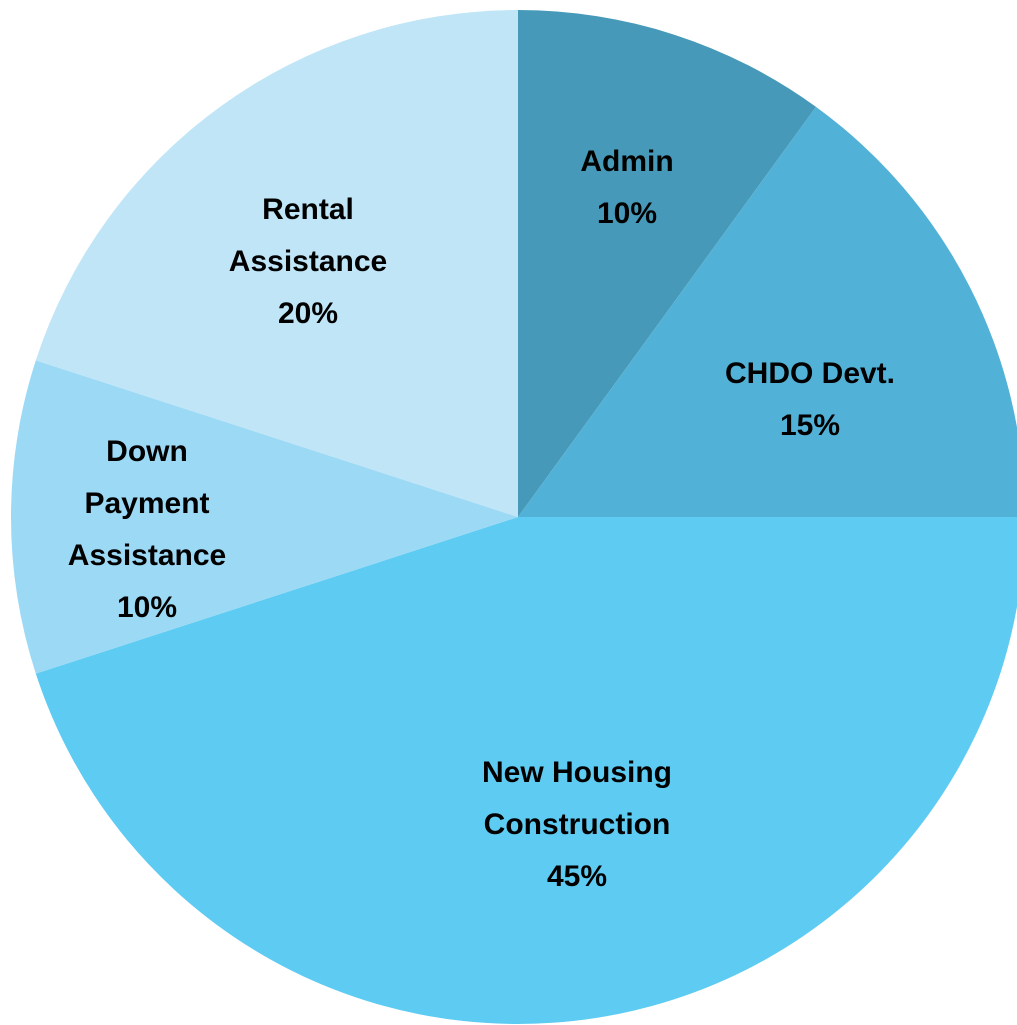 The height and width of the screenshot is (1025, 1017). I want to click on slice-label: Admin 10%, so click(627, 188).